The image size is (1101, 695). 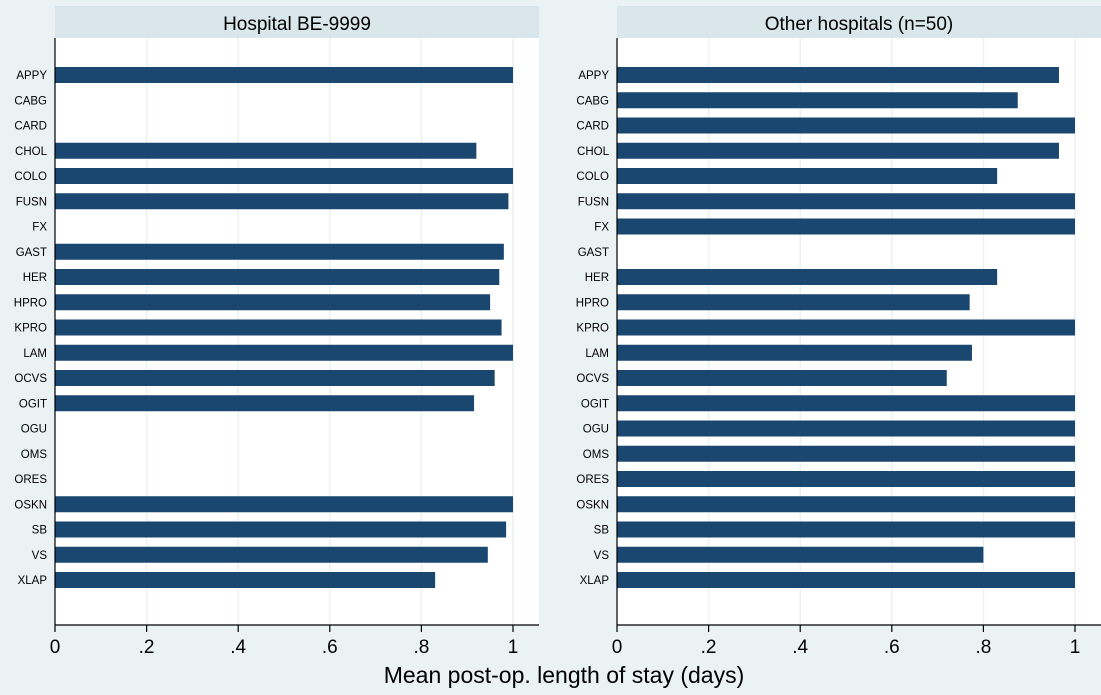 What do you see at coordinates (564, 675) in the screenshot?
I see `x-axis-label: Mean post-op. length of stay (days)` at bounding box center [564, 675].